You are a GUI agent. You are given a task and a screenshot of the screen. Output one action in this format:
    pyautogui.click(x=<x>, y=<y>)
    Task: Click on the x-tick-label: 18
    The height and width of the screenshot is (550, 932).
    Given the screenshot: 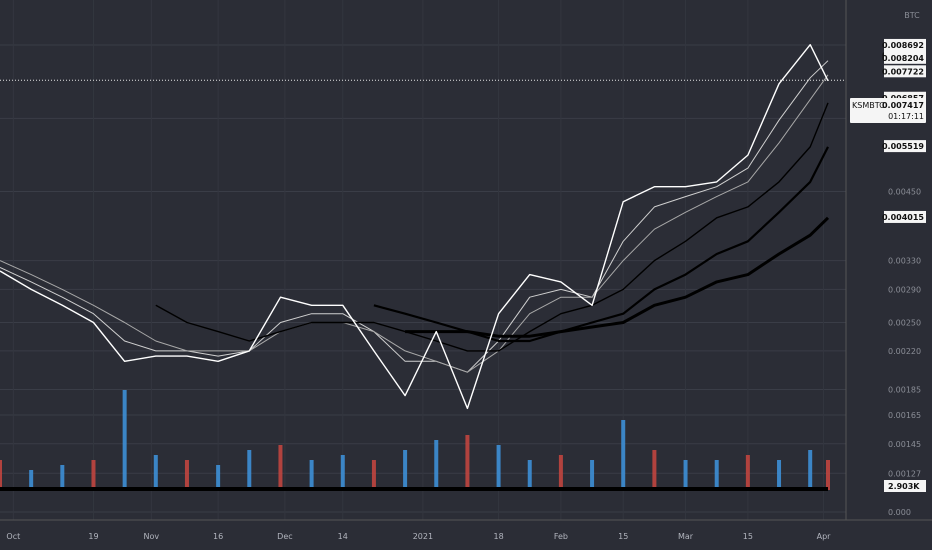 What is the action you would take?
    pyautogui.click(x=498, y=536)
    